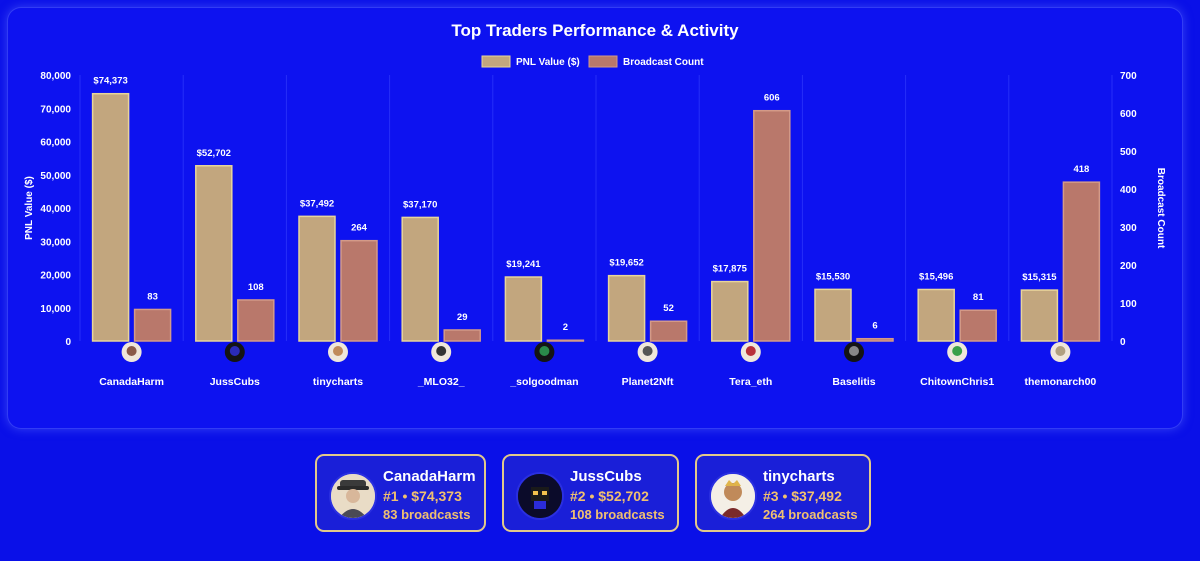 The width and height of the screenshot is (1200, 561). Describe the element at coordinates (1039, 277) in the screenshot. I see `data-label-pnl: $15,315` at that location.